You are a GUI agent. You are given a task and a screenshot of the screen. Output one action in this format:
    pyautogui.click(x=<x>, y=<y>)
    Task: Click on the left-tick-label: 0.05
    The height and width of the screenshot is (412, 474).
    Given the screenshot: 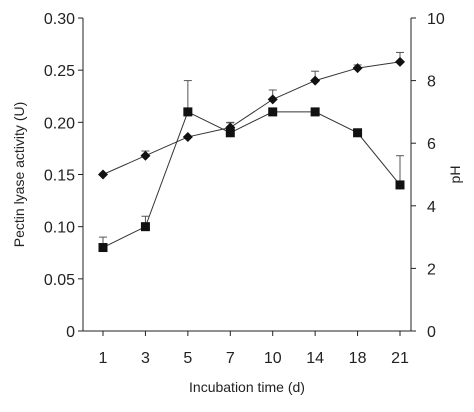 What is the action you would take?
    pyautogui.click(x=59, y=280)
    